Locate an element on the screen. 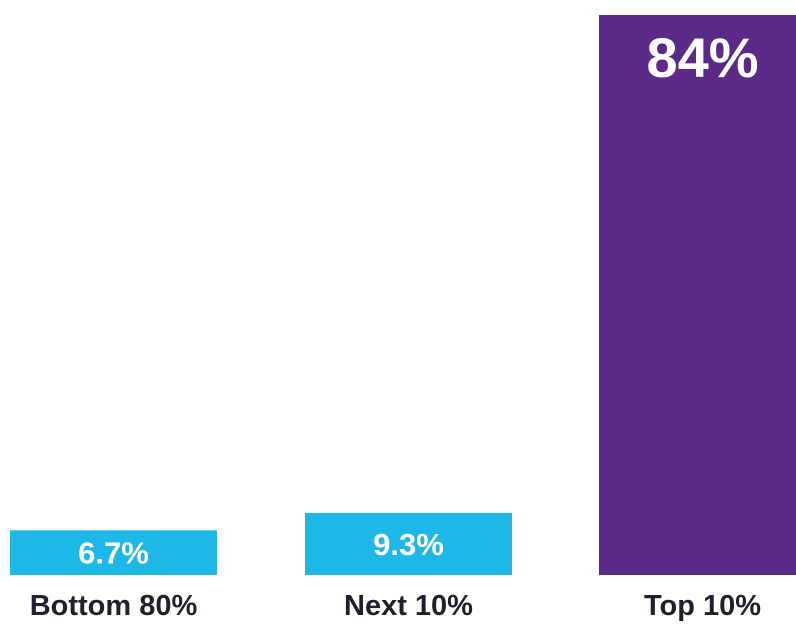 Image resolution: width=796 pixels, height=629 pixels. category-label-2: Next 10% is located at coordinates (408, 606).